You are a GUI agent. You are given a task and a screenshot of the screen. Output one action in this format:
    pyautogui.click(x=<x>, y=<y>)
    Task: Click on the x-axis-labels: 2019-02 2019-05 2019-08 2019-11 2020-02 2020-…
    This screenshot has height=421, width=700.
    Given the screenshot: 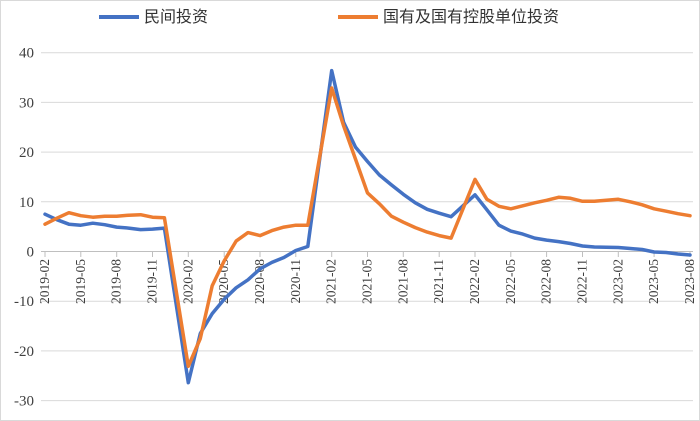 What is the action you would take?
    pyautogui.click(x=367, y=281)
    